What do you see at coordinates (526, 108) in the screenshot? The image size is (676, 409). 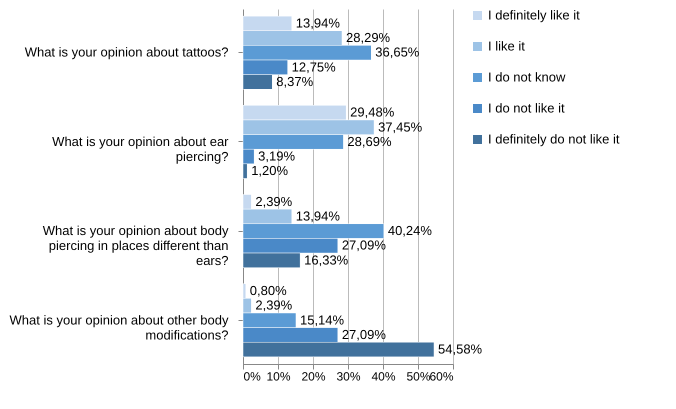 I see `legend-label: I do not like it` at bounding box center [526, 108].